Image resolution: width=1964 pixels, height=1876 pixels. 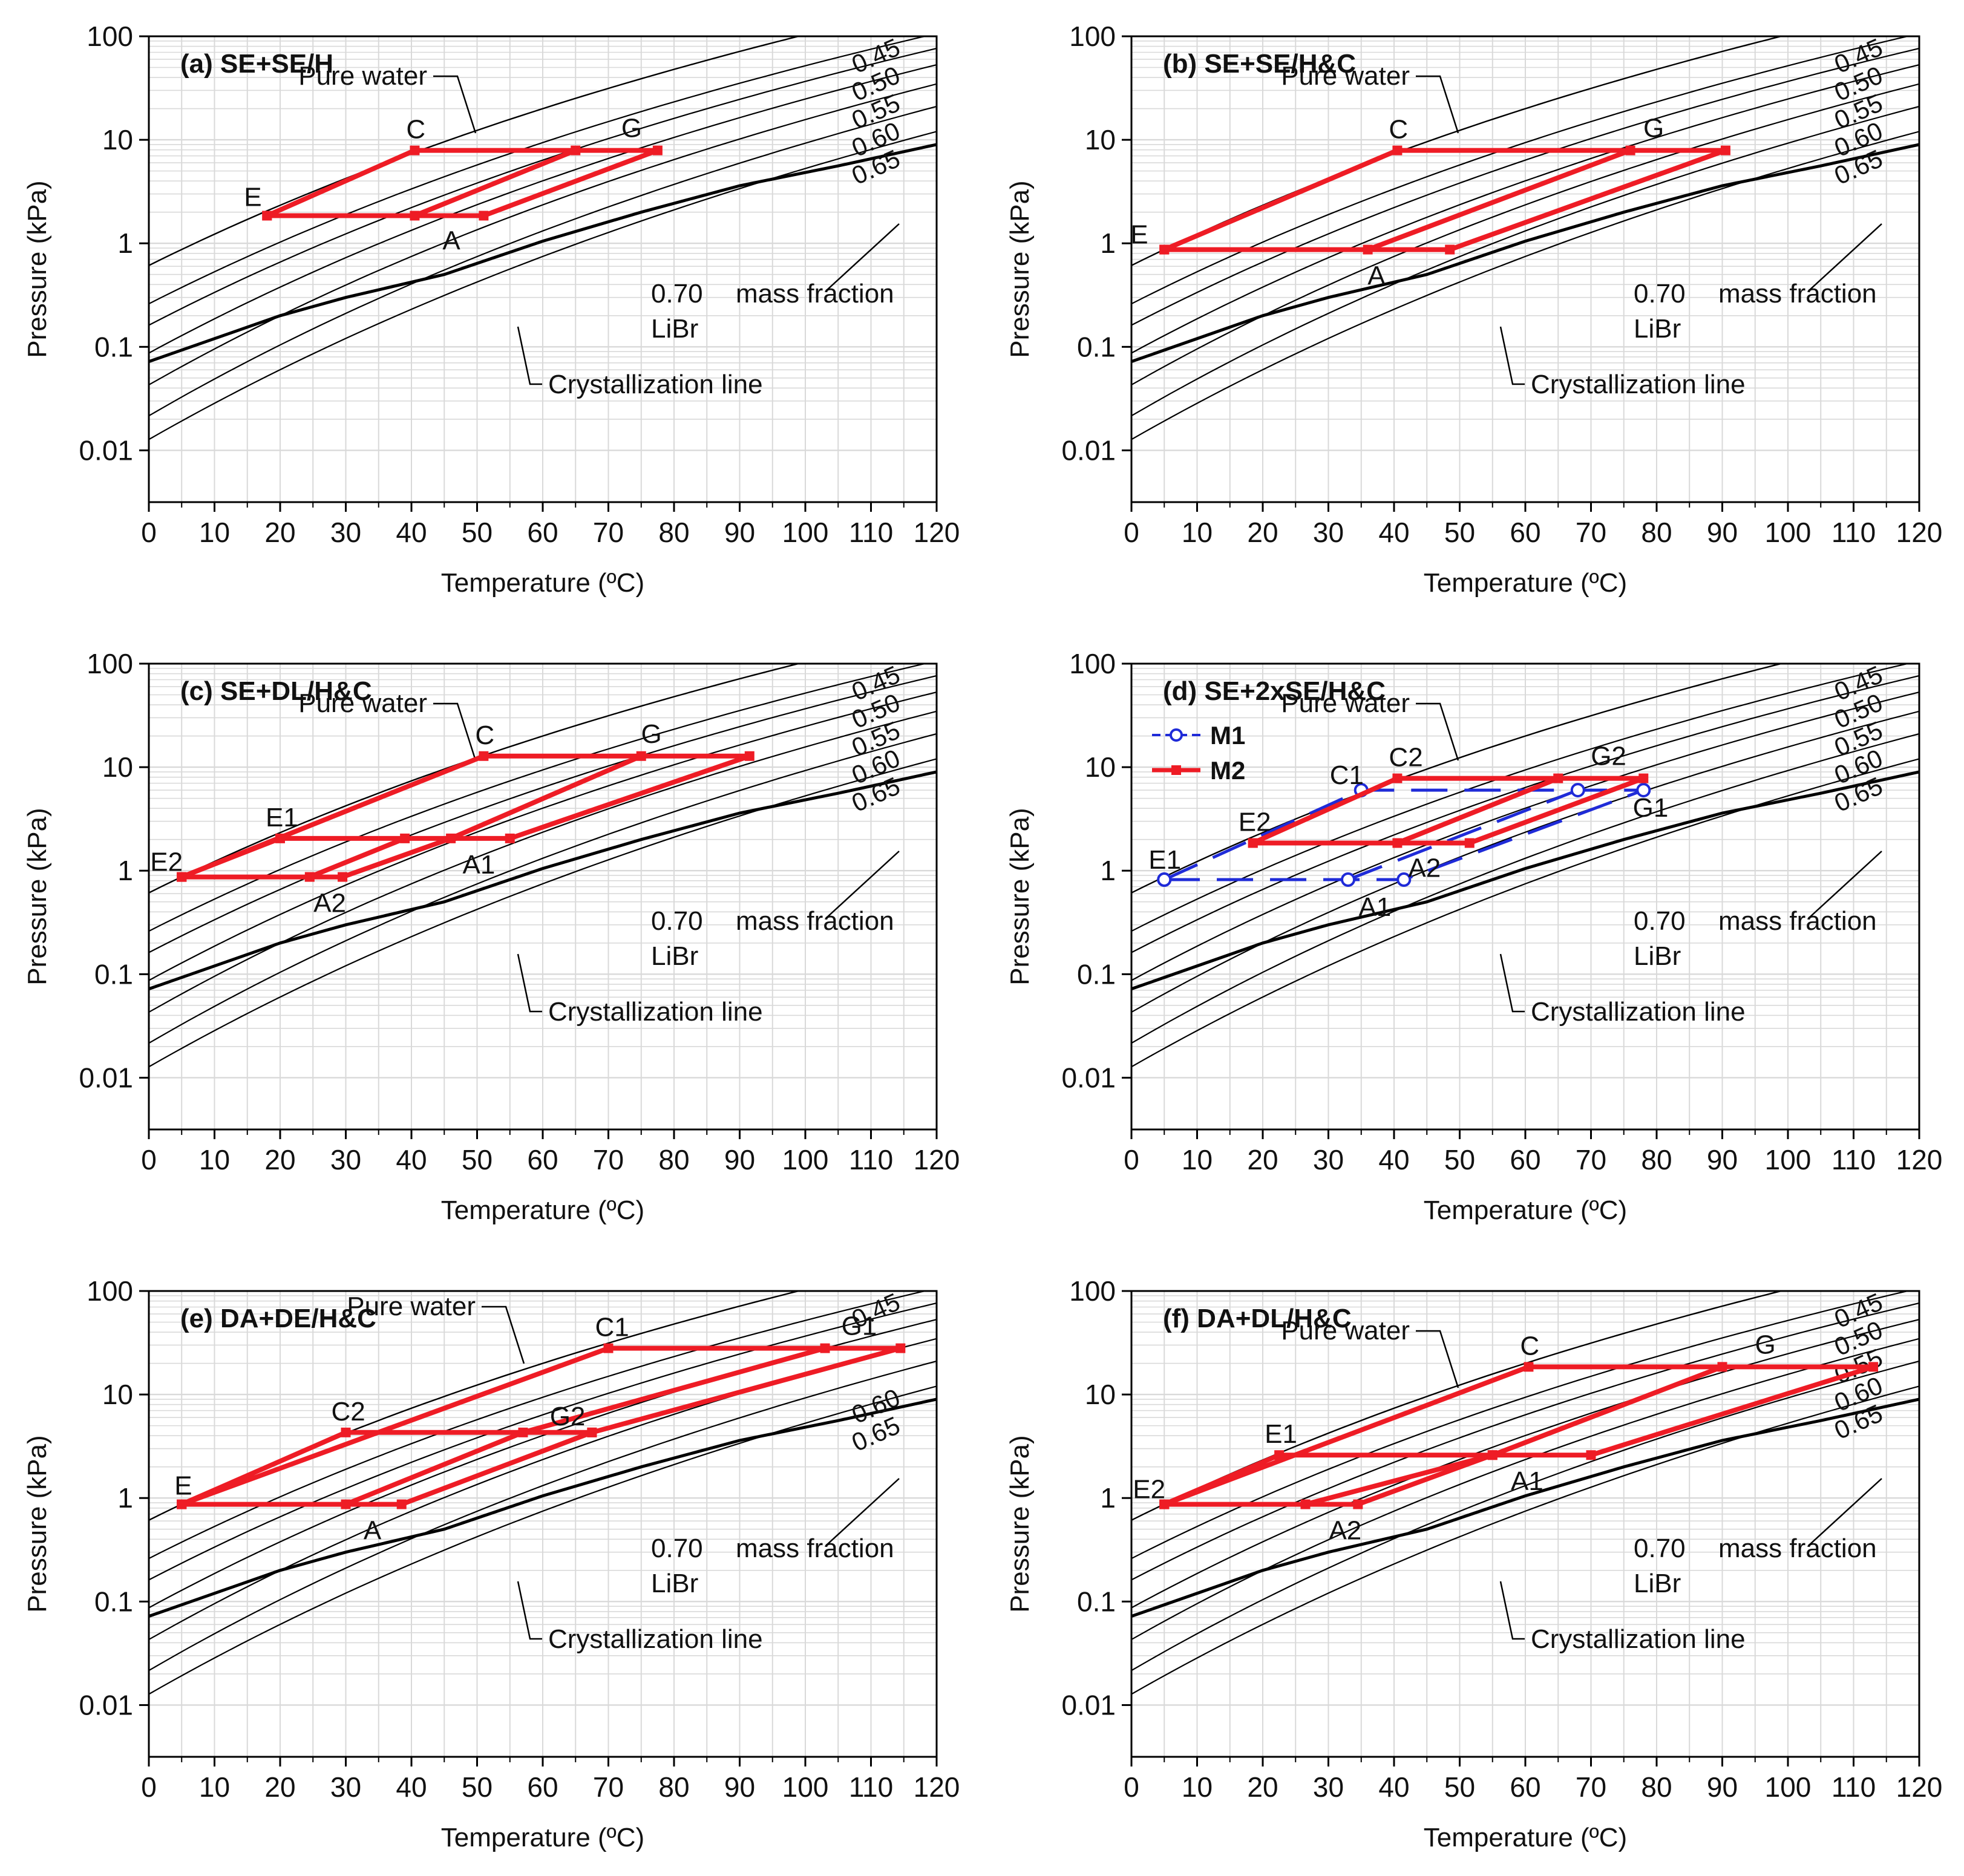 What do you see at coordinates (1328, 1159) in the screenshot?
I see `x-tick-label: 30` at bounding box center [1328, 1159].